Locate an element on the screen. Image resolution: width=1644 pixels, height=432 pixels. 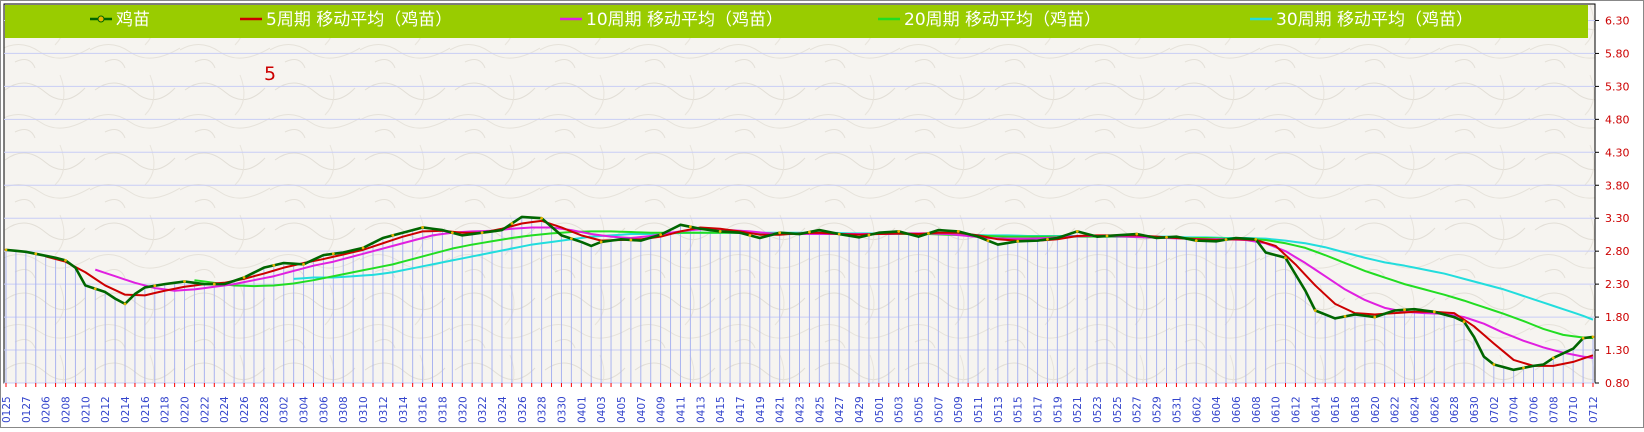
x-tick-label: 0612 is located at coordinates (1296, 409).